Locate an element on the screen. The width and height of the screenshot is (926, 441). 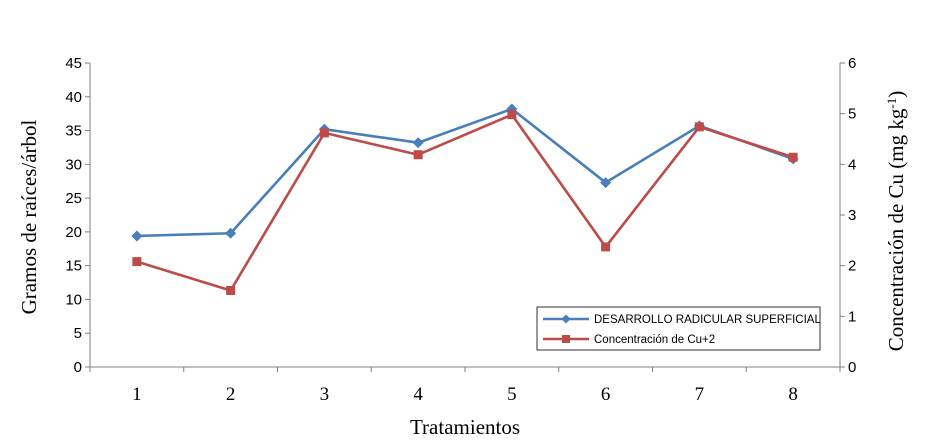
y-right-tick-label: 2 is located at coordinates (852, 266).